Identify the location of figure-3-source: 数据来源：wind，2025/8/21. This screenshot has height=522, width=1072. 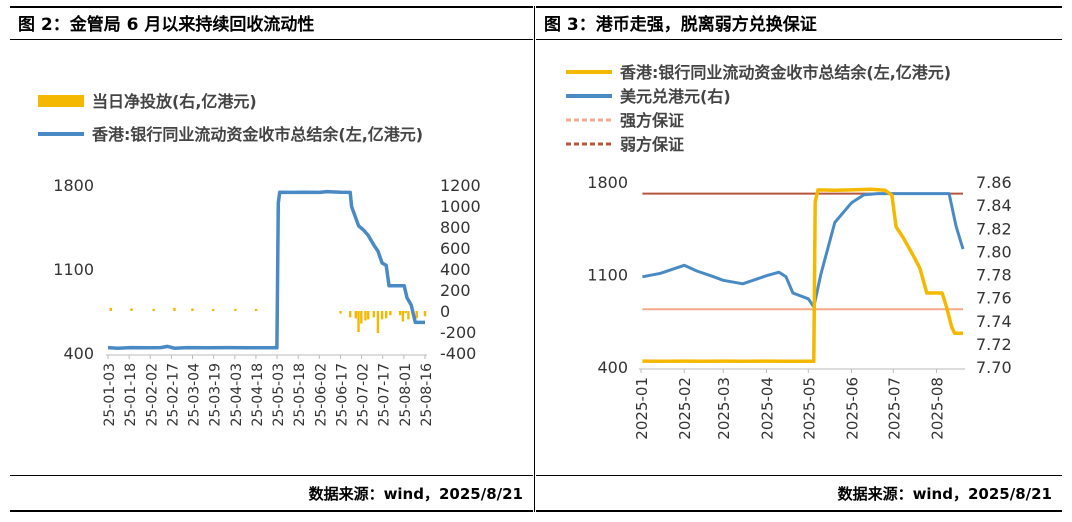
(944, 494).